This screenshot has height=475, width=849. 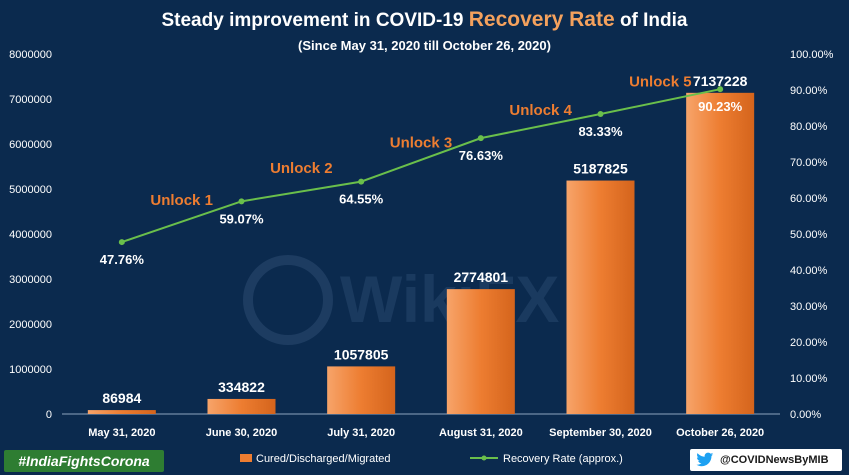 What do you see at coordinates (809, 91) in the screenshot?
I see `y2-tick-label: 90.00%` at bounding box center [809, 91].